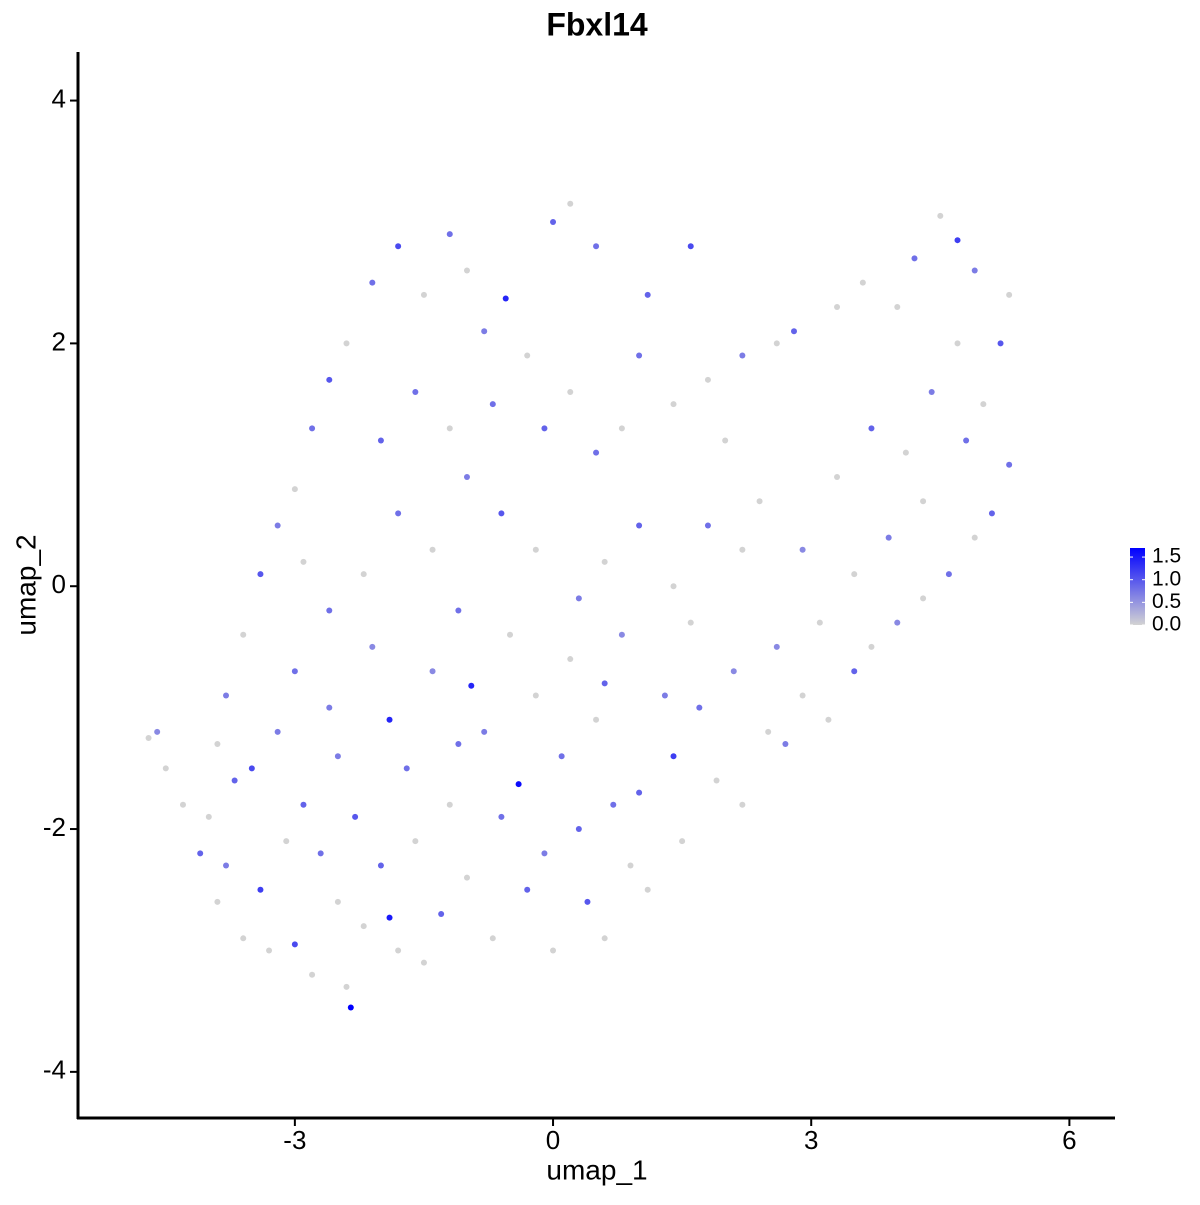 Image resolution: width=1200 pixels, height=1205 pixels. What do you see at coordinates (54, 1070) in the screenshot?
I see `y-tick-label: -4` at bounding box center [54, 1070].